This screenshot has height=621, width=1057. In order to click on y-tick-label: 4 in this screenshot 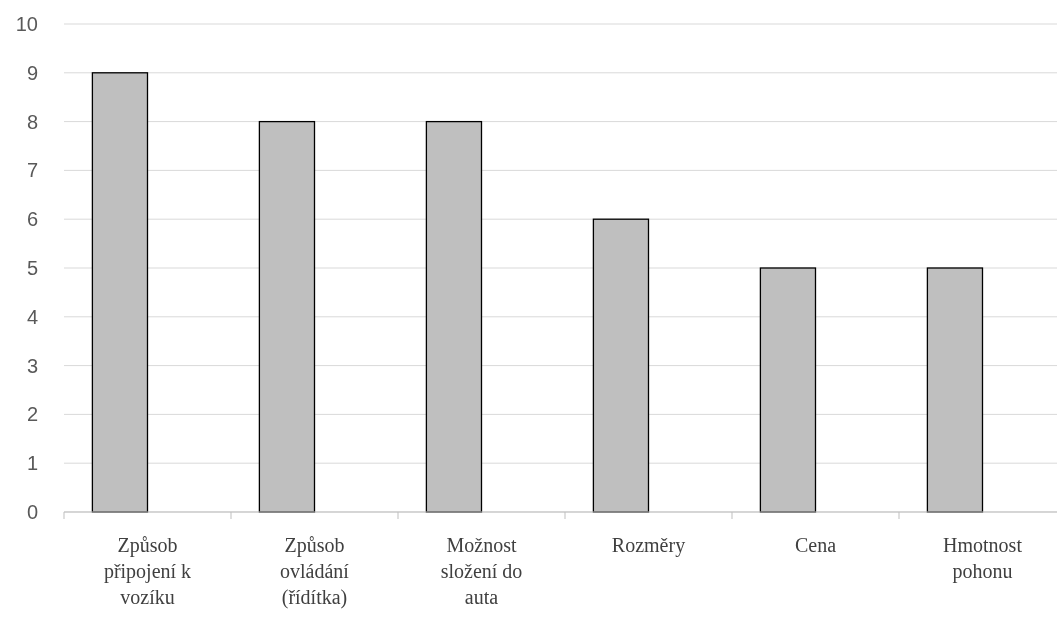, I will do `click(32, 316)`.